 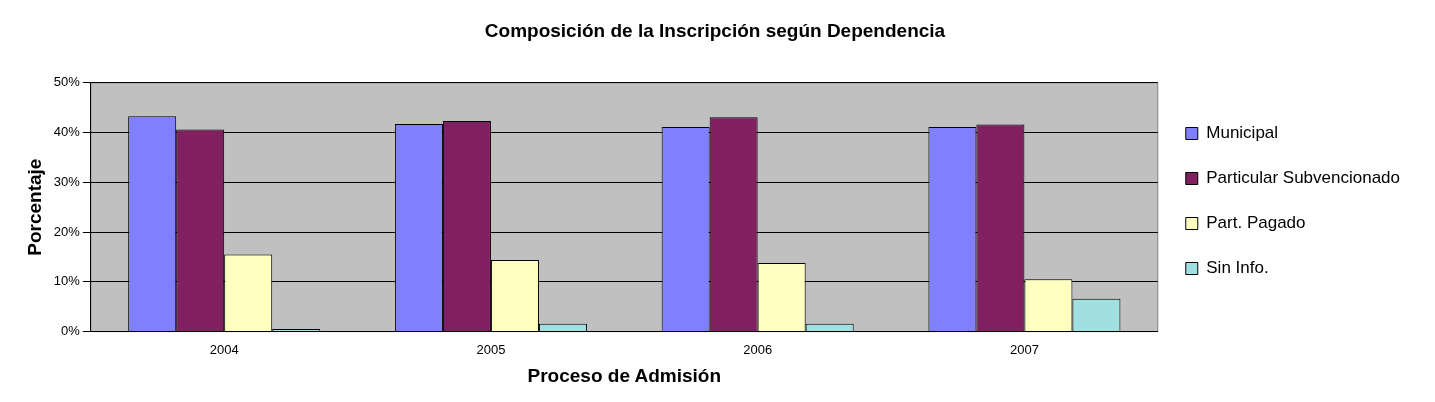 I want to click on y-tick-label: 50%, so click(x=67, y=82).